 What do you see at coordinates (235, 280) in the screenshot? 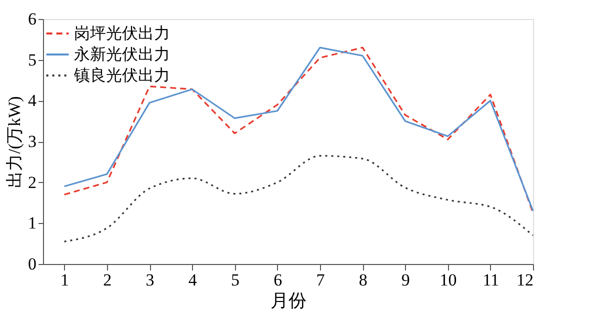
I see `x-tick-label: 5` at bounding box center [235, 280].